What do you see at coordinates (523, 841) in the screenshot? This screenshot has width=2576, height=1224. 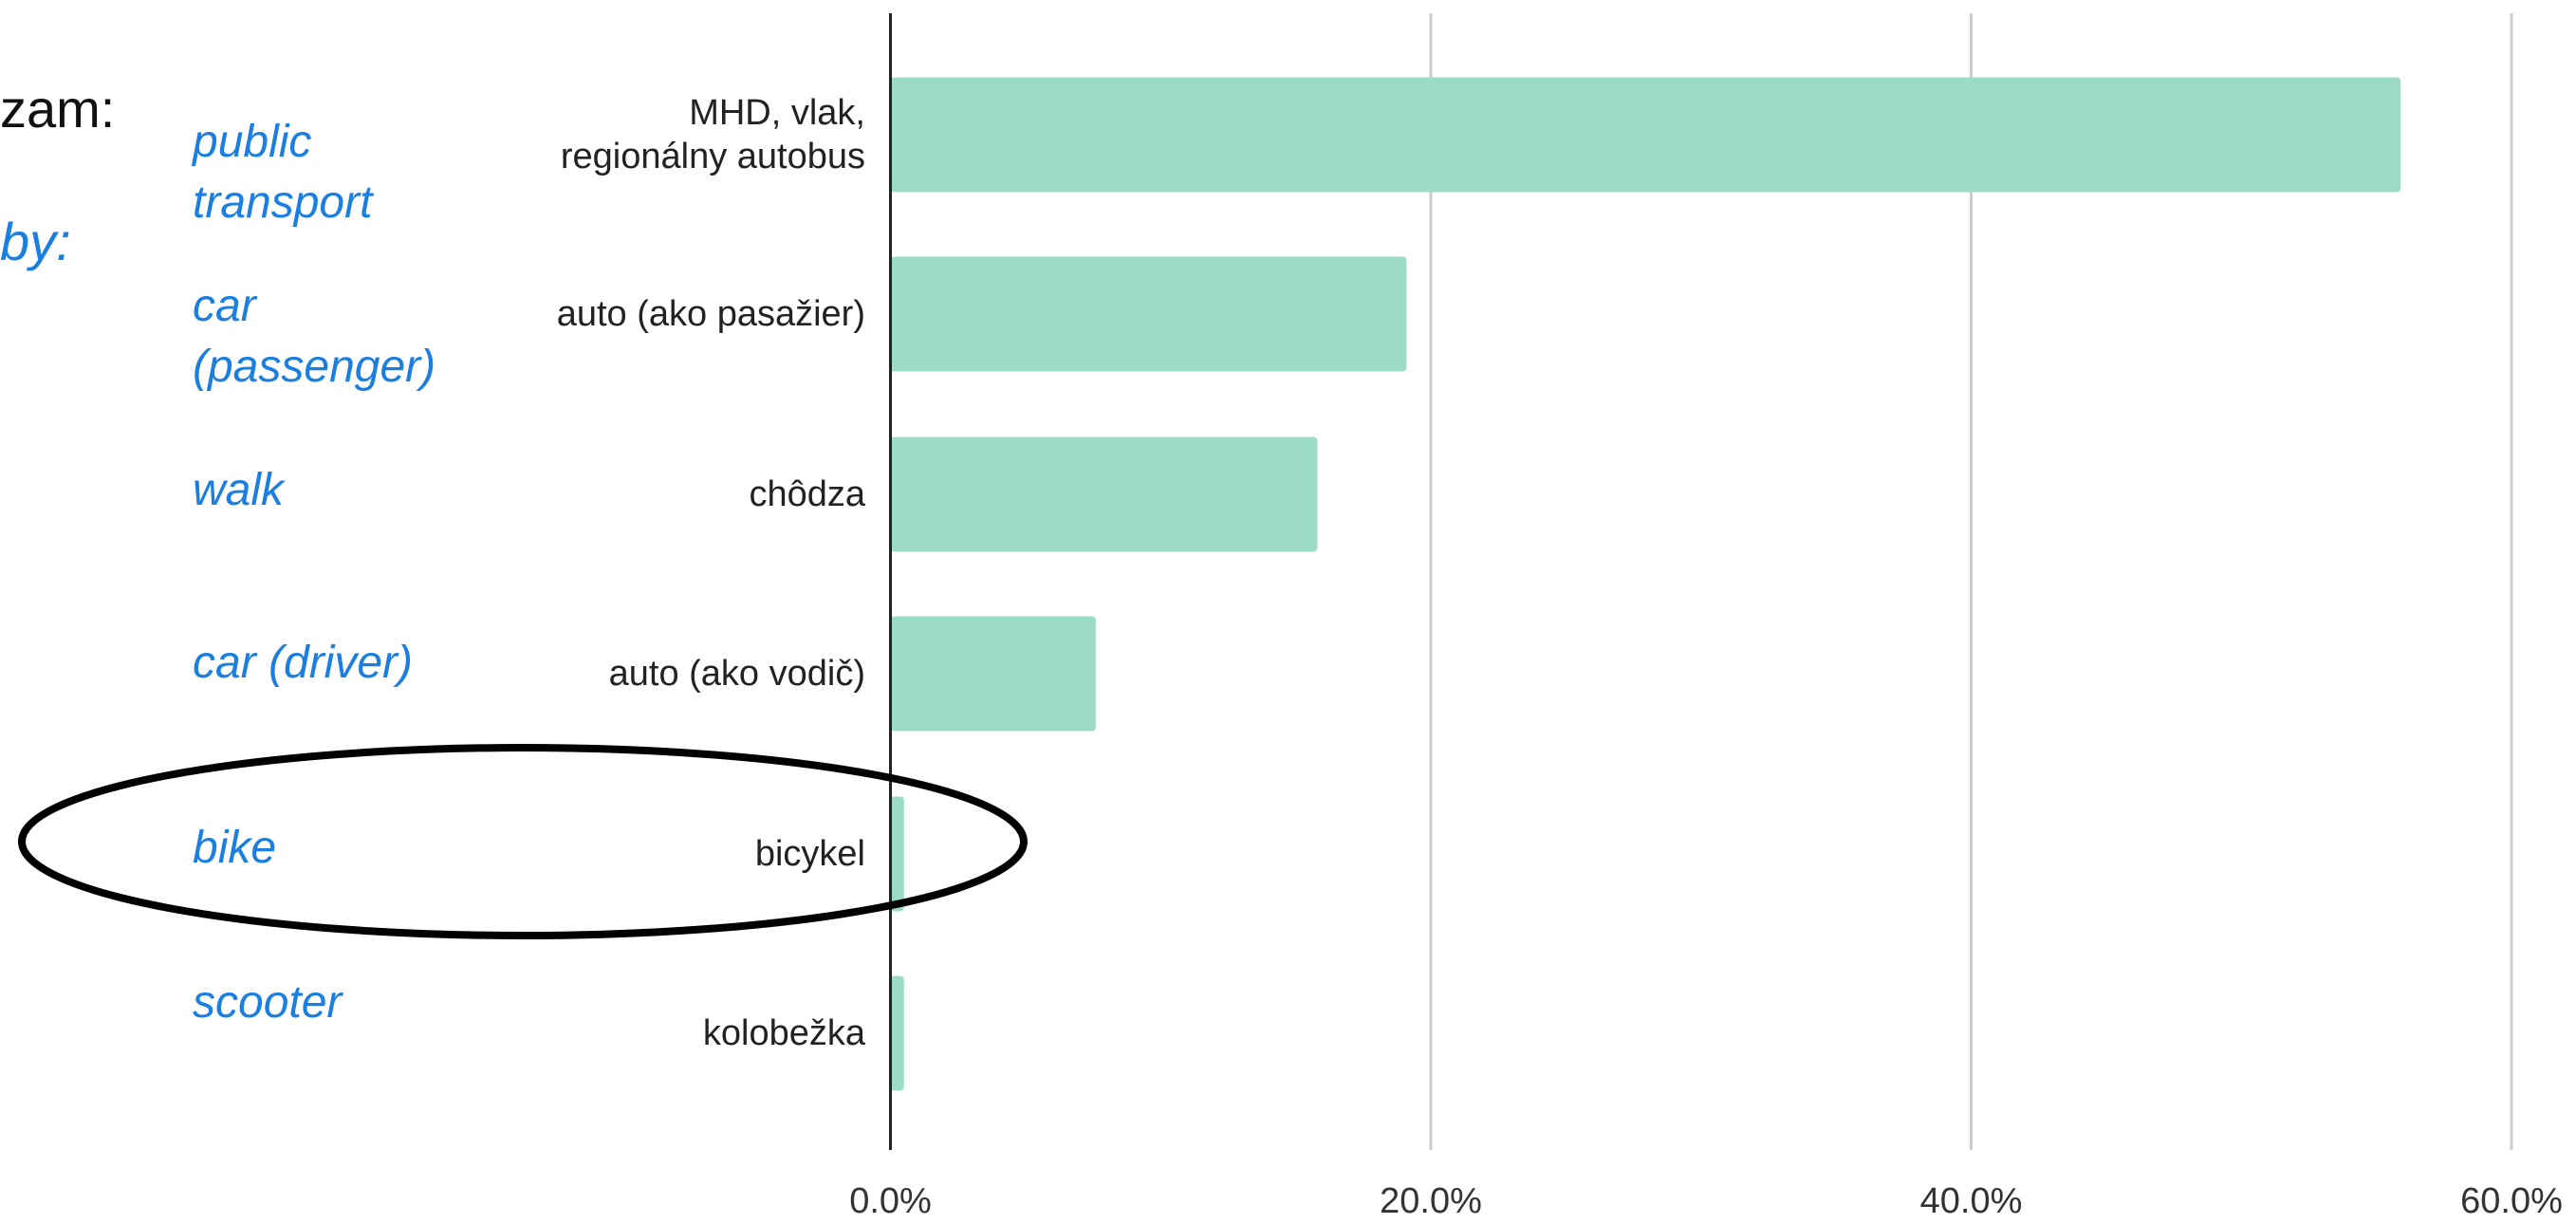 I see `highlight-ellipse` at bounding box center [523, 841].